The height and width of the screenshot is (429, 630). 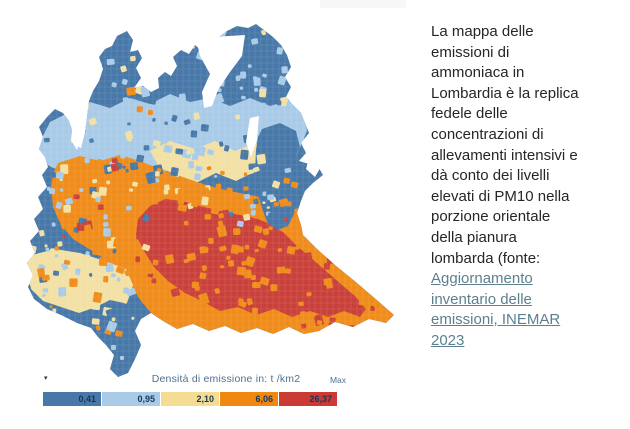 I want to click on caption-line: lombarda (fonte:, so click(x=486, y=258).